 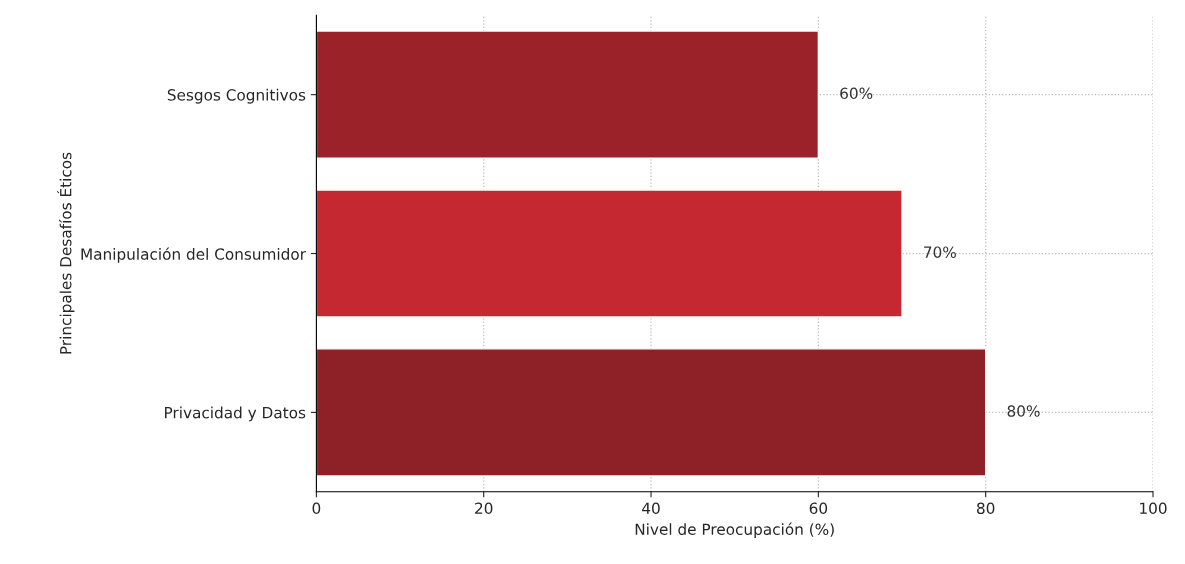 I want to click on y-tick-label: Sesgos Cognitivos, so click(x=236, y=96).